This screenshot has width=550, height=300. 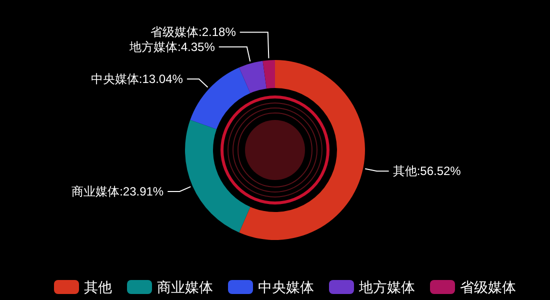 I want to click on legend-label: 商业媒体, so click(x=185, y=287).